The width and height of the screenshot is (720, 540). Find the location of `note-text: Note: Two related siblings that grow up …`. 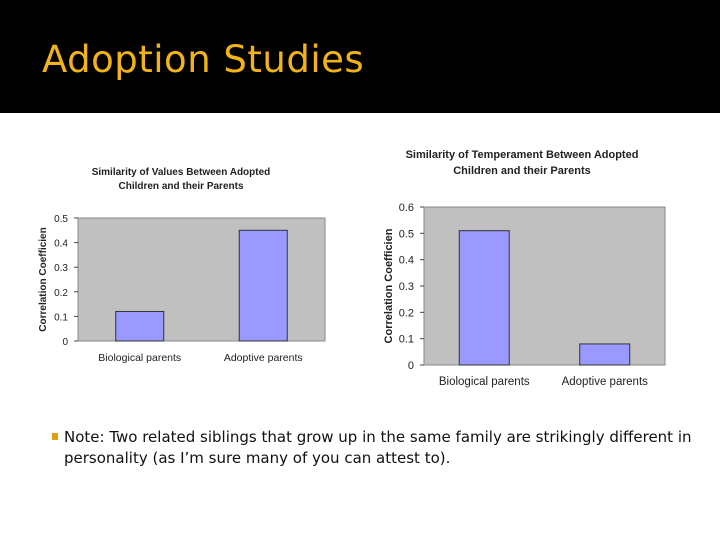

note-text: Note: Two related siblings that grow up … is located at coordinates (378, 447).